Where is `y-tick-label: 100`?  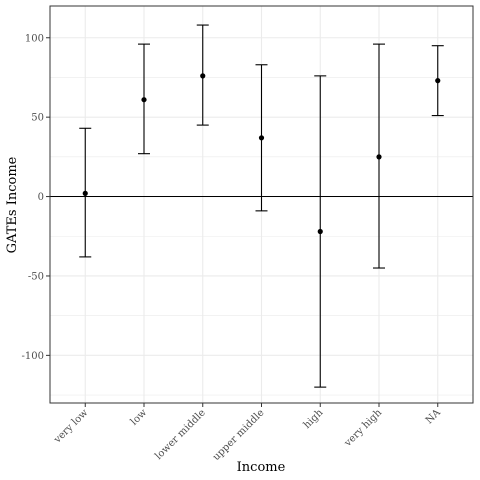
y-tick-label: 100 is located at coordinates (34, 38).